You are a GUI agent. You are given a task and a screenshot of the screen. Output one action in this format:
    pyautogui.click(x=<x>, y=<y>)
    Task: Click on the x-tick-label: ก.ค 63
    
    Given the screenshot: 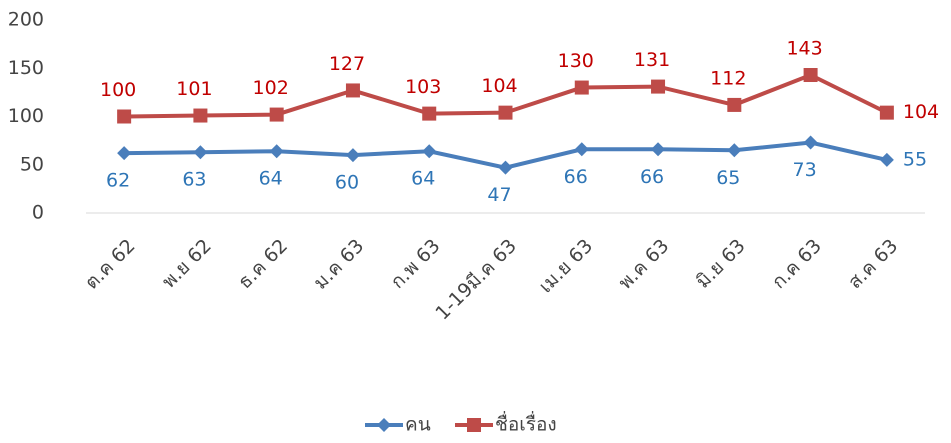 What is the action you would take?
    pyautogui.click(x=797, y=264)
    